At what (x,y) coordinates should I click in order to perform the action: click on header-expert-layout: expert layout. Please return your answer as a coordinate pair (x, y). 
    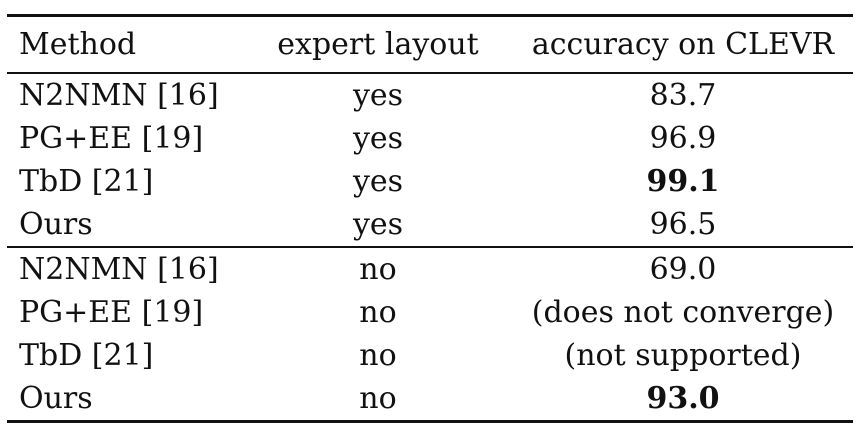
    Looking at the image, I should click on (378, 44).